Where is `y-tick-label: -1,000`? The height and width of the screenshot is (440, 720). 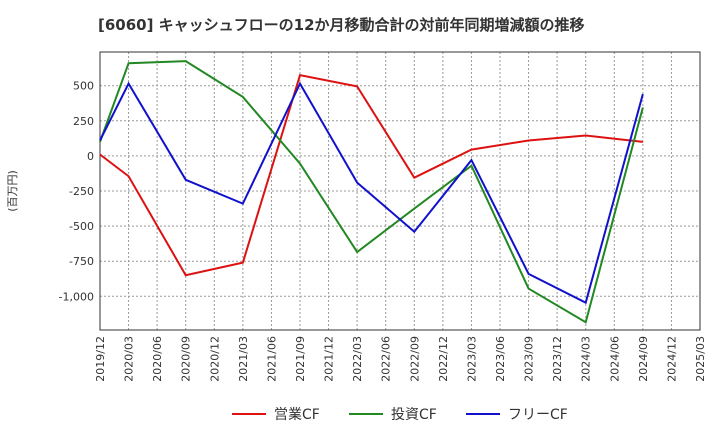
y-tick-label: -1,000 is located at coordinates (76, 296).